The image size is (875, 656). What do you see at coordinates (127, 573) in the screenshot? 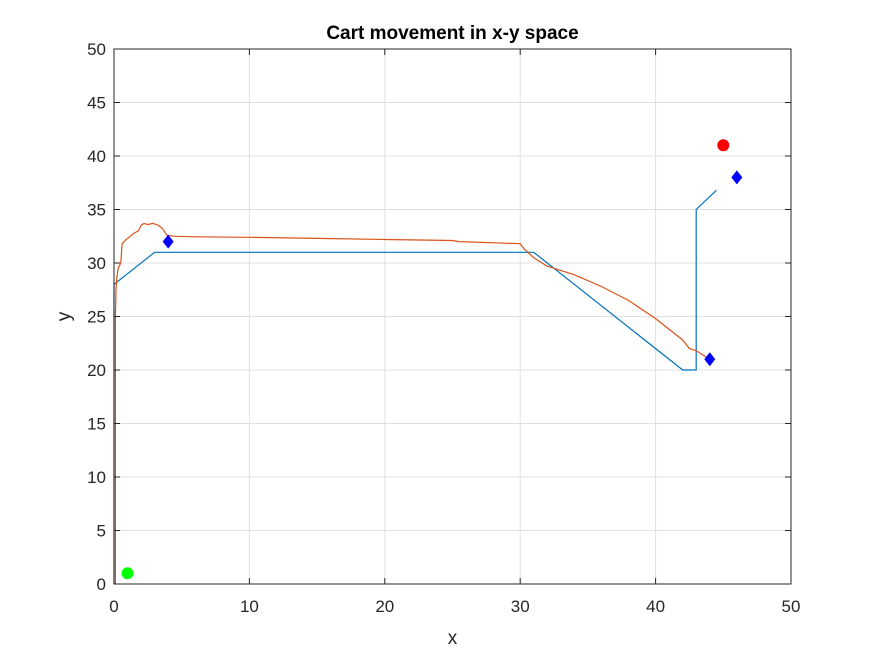
I see `start-marker` at bounding box center [127, 573].